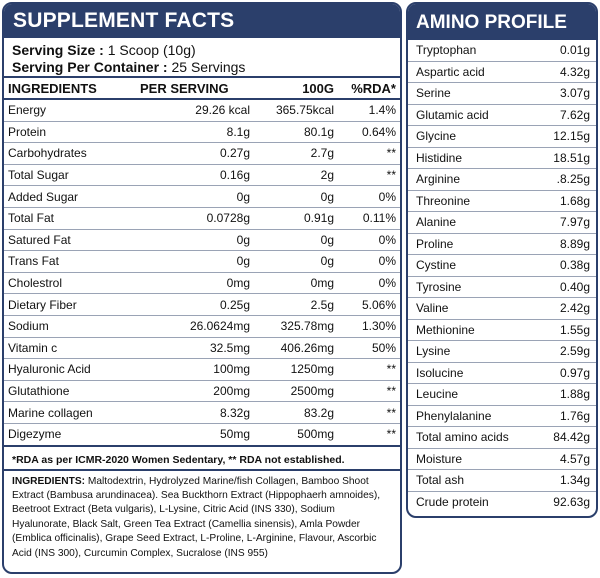  I want to click on col-header-100g: 100G, so click(296, 89).